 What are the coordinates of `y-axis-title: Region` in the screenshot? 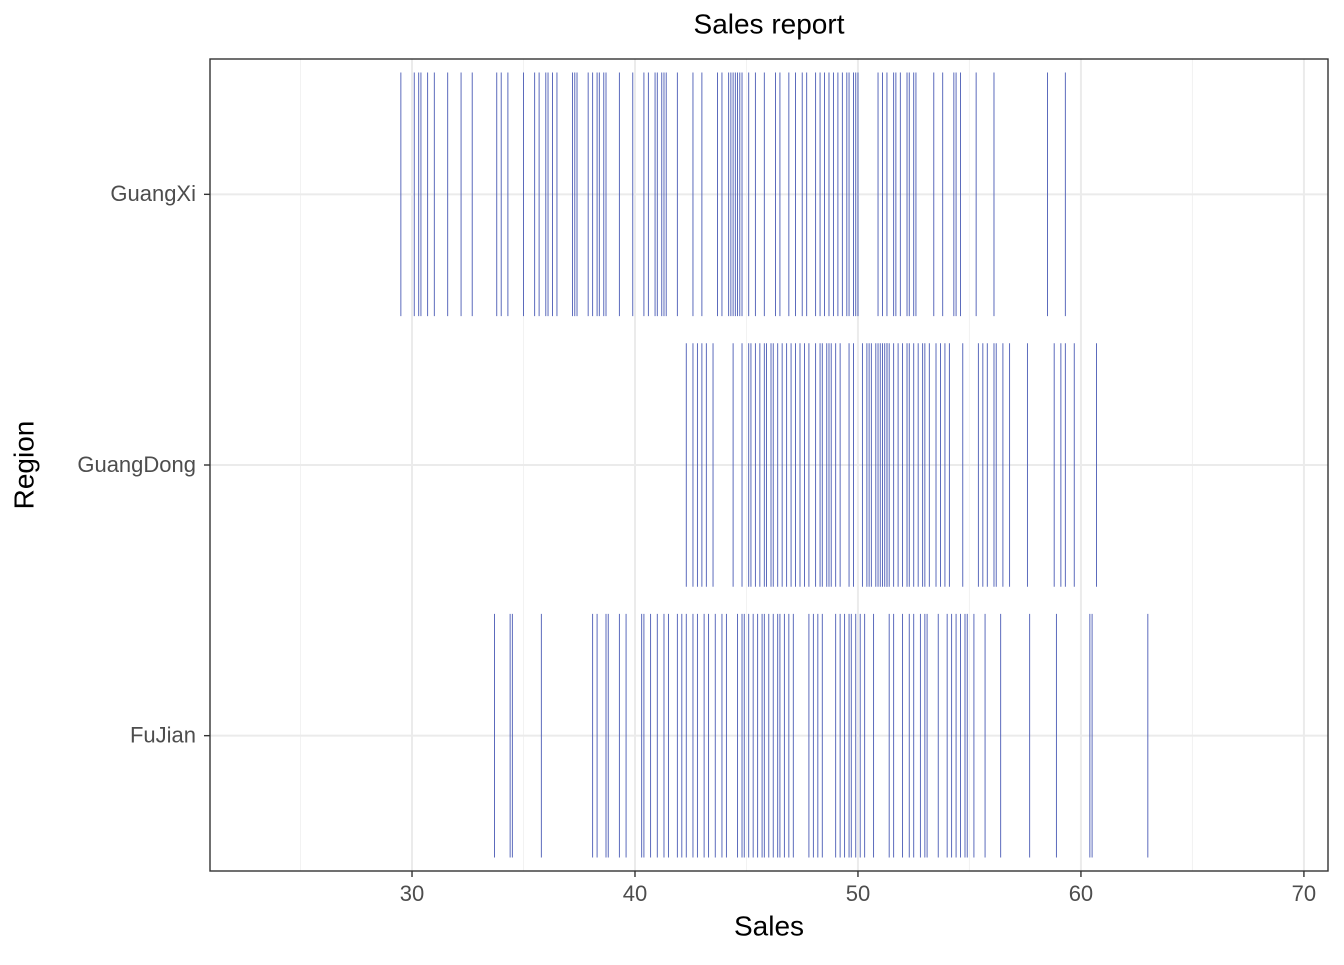 It's located at (23, 465).